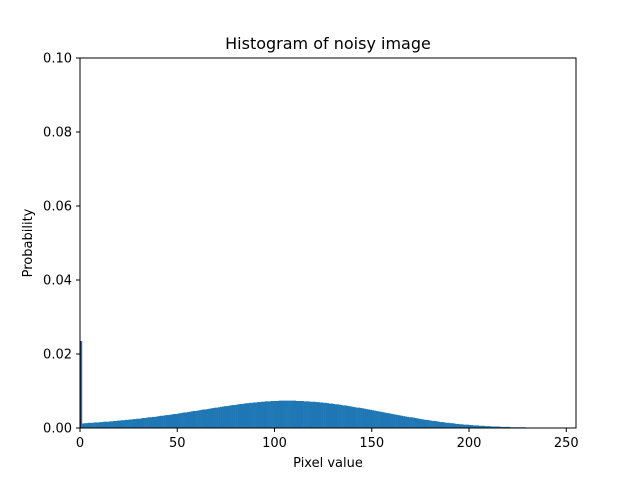 Image resolution: width=640 pixels, height=480 pixels. Describe the element at coordinates (57, 59) in the screenshot. I see `y-tick-label: 0.10` at that location.